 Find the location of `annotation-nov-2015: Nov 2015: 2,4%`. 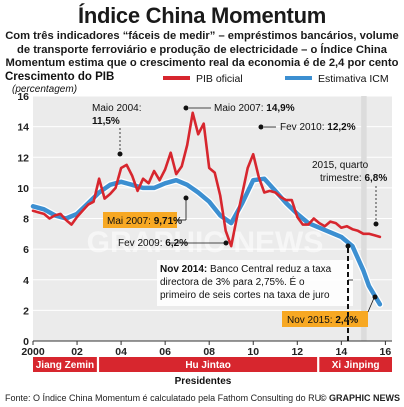

annotation-nov-2015: Nov 2015: 2,4% is located at coordinates (330, 310).